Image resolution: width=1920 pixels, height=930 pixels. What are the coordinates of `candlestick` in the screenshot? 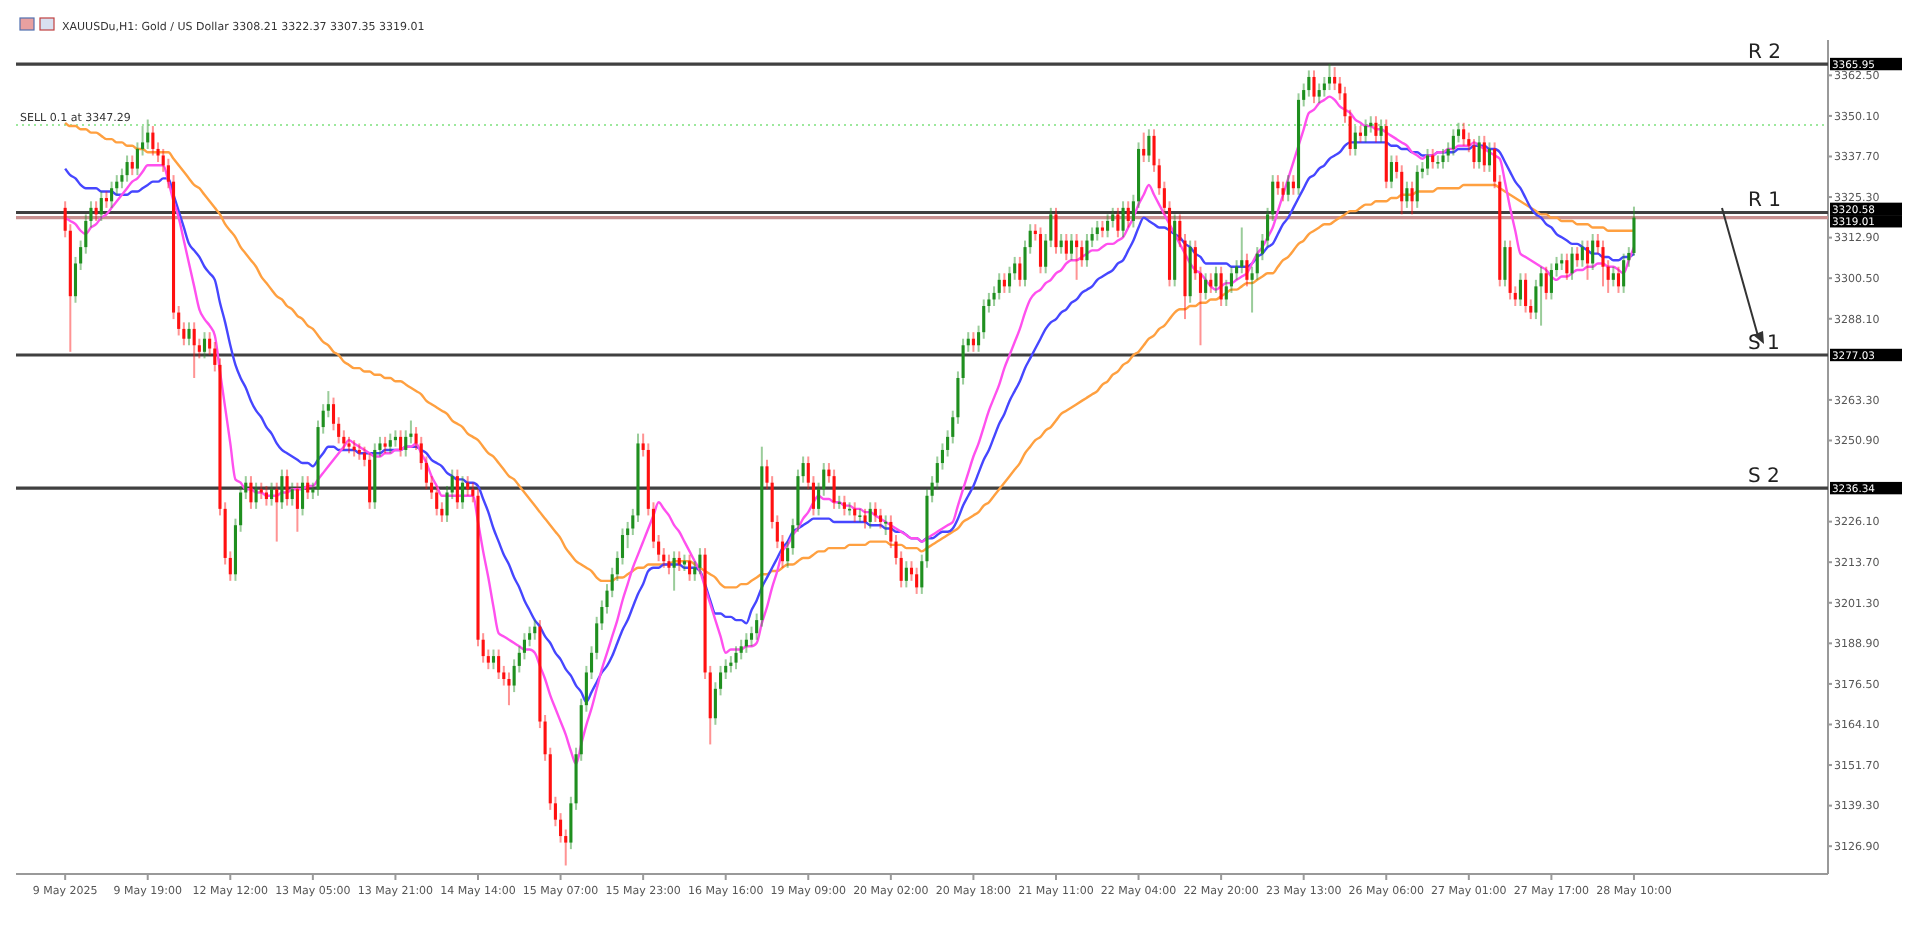 It's located at (1438, 162).